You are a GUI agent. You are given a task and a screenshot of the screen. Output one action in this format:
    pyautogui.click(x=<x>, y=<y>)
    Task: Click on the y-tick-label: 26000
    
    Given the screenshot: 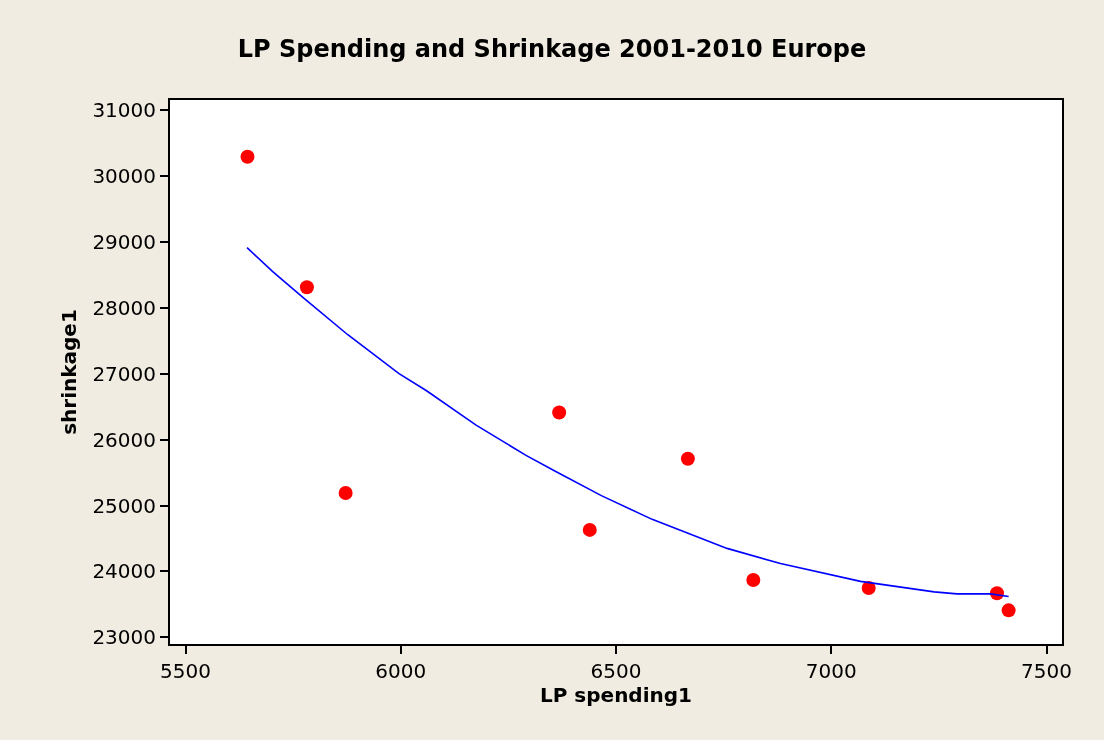 What is the action you would take?
    pyautogui.click(x=124, y=439)
    